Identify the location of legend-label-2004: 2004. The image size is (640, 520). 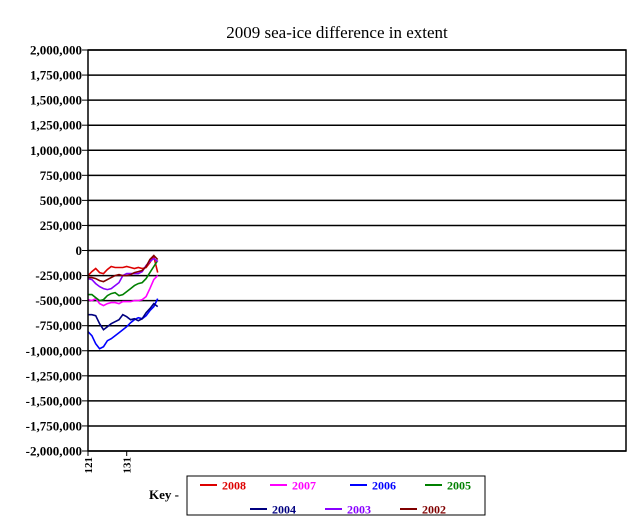
(284, 510).